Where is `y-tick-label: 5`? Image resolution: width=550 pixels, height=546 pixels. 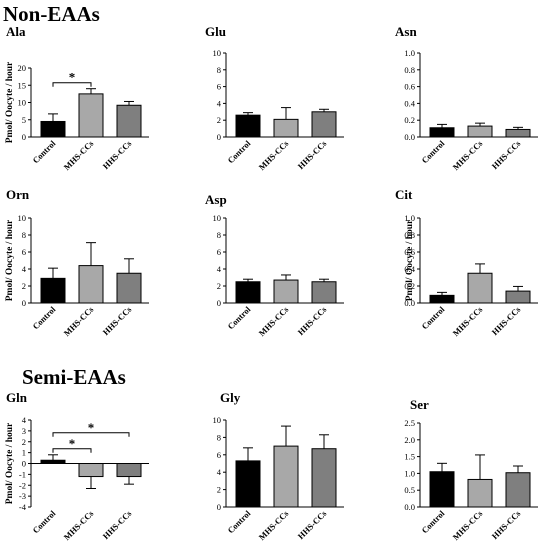 y-tick-label: 5 is located at coordinates (24, 120).